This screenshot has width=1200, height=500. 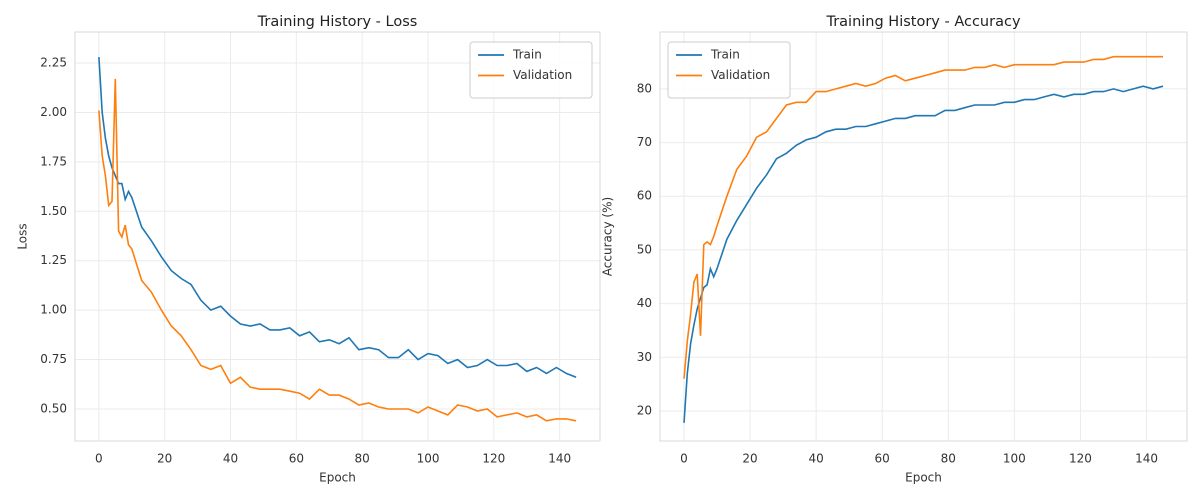 I want to click on y-tick-label: 1.50, so click(x=53, y=211).